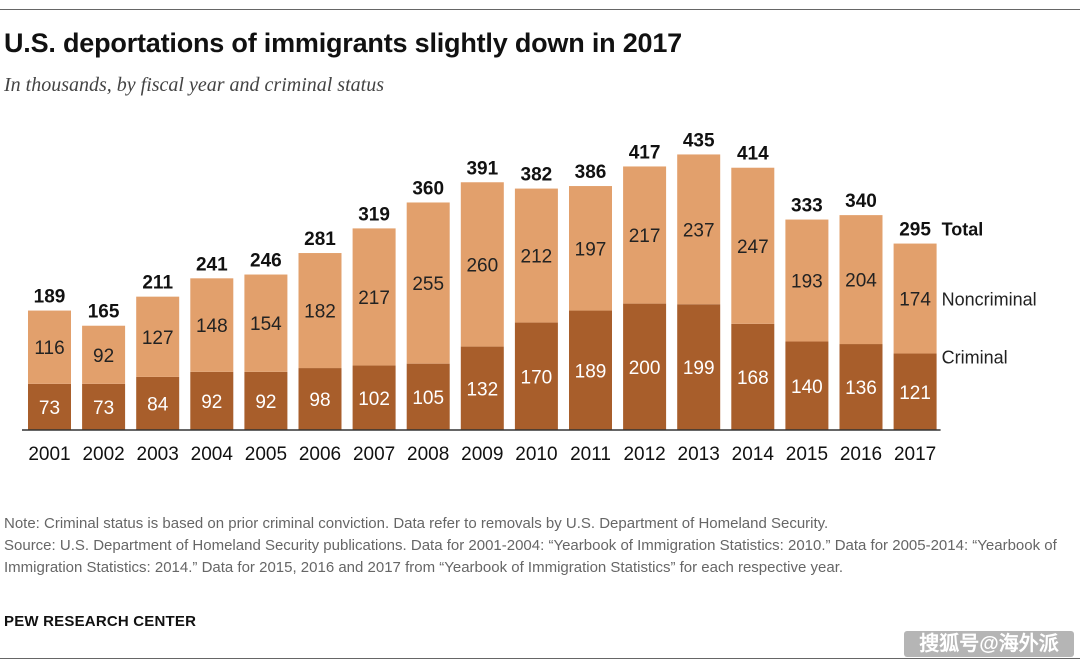 This screenshot has height=669, width=1080. Describe the element at coordinates (100, 621) in the screenshot. I see `brand-label: PEW RESEARCH CENTER` at that location.